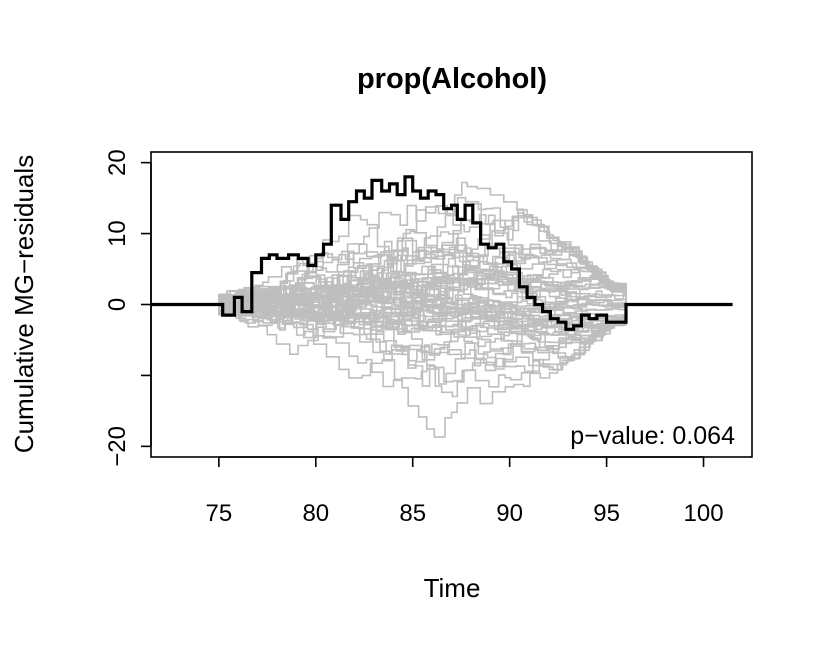 Image resolution: width=830 pixels, height=646 pixels. What do you see at coordinates (117, 233) in the screenshot?
I see `y-tick-label: 10` at bounding box center [117, 233].